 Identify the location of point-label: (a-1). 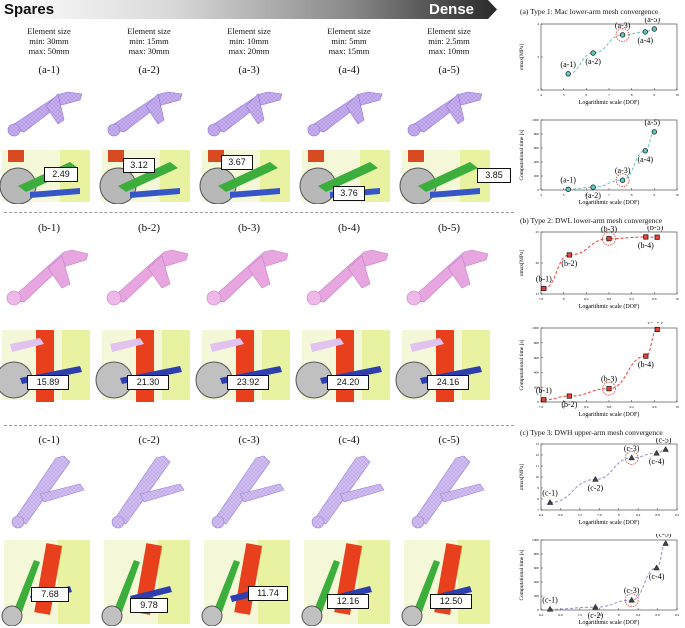
(568, 179).